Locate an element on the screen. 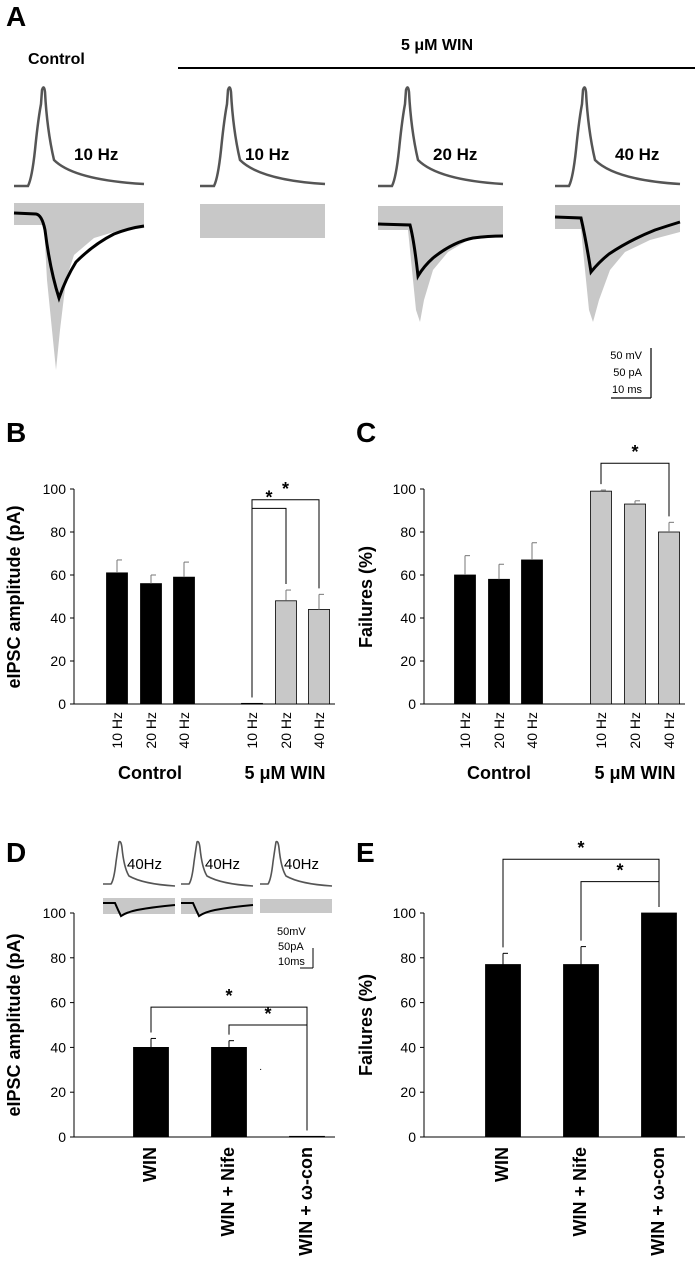 The width and height of the screenshot is (700, 1280). scale-bar-a: 50 mV 50 pA 10 ms is located at coordinates (631, 373).